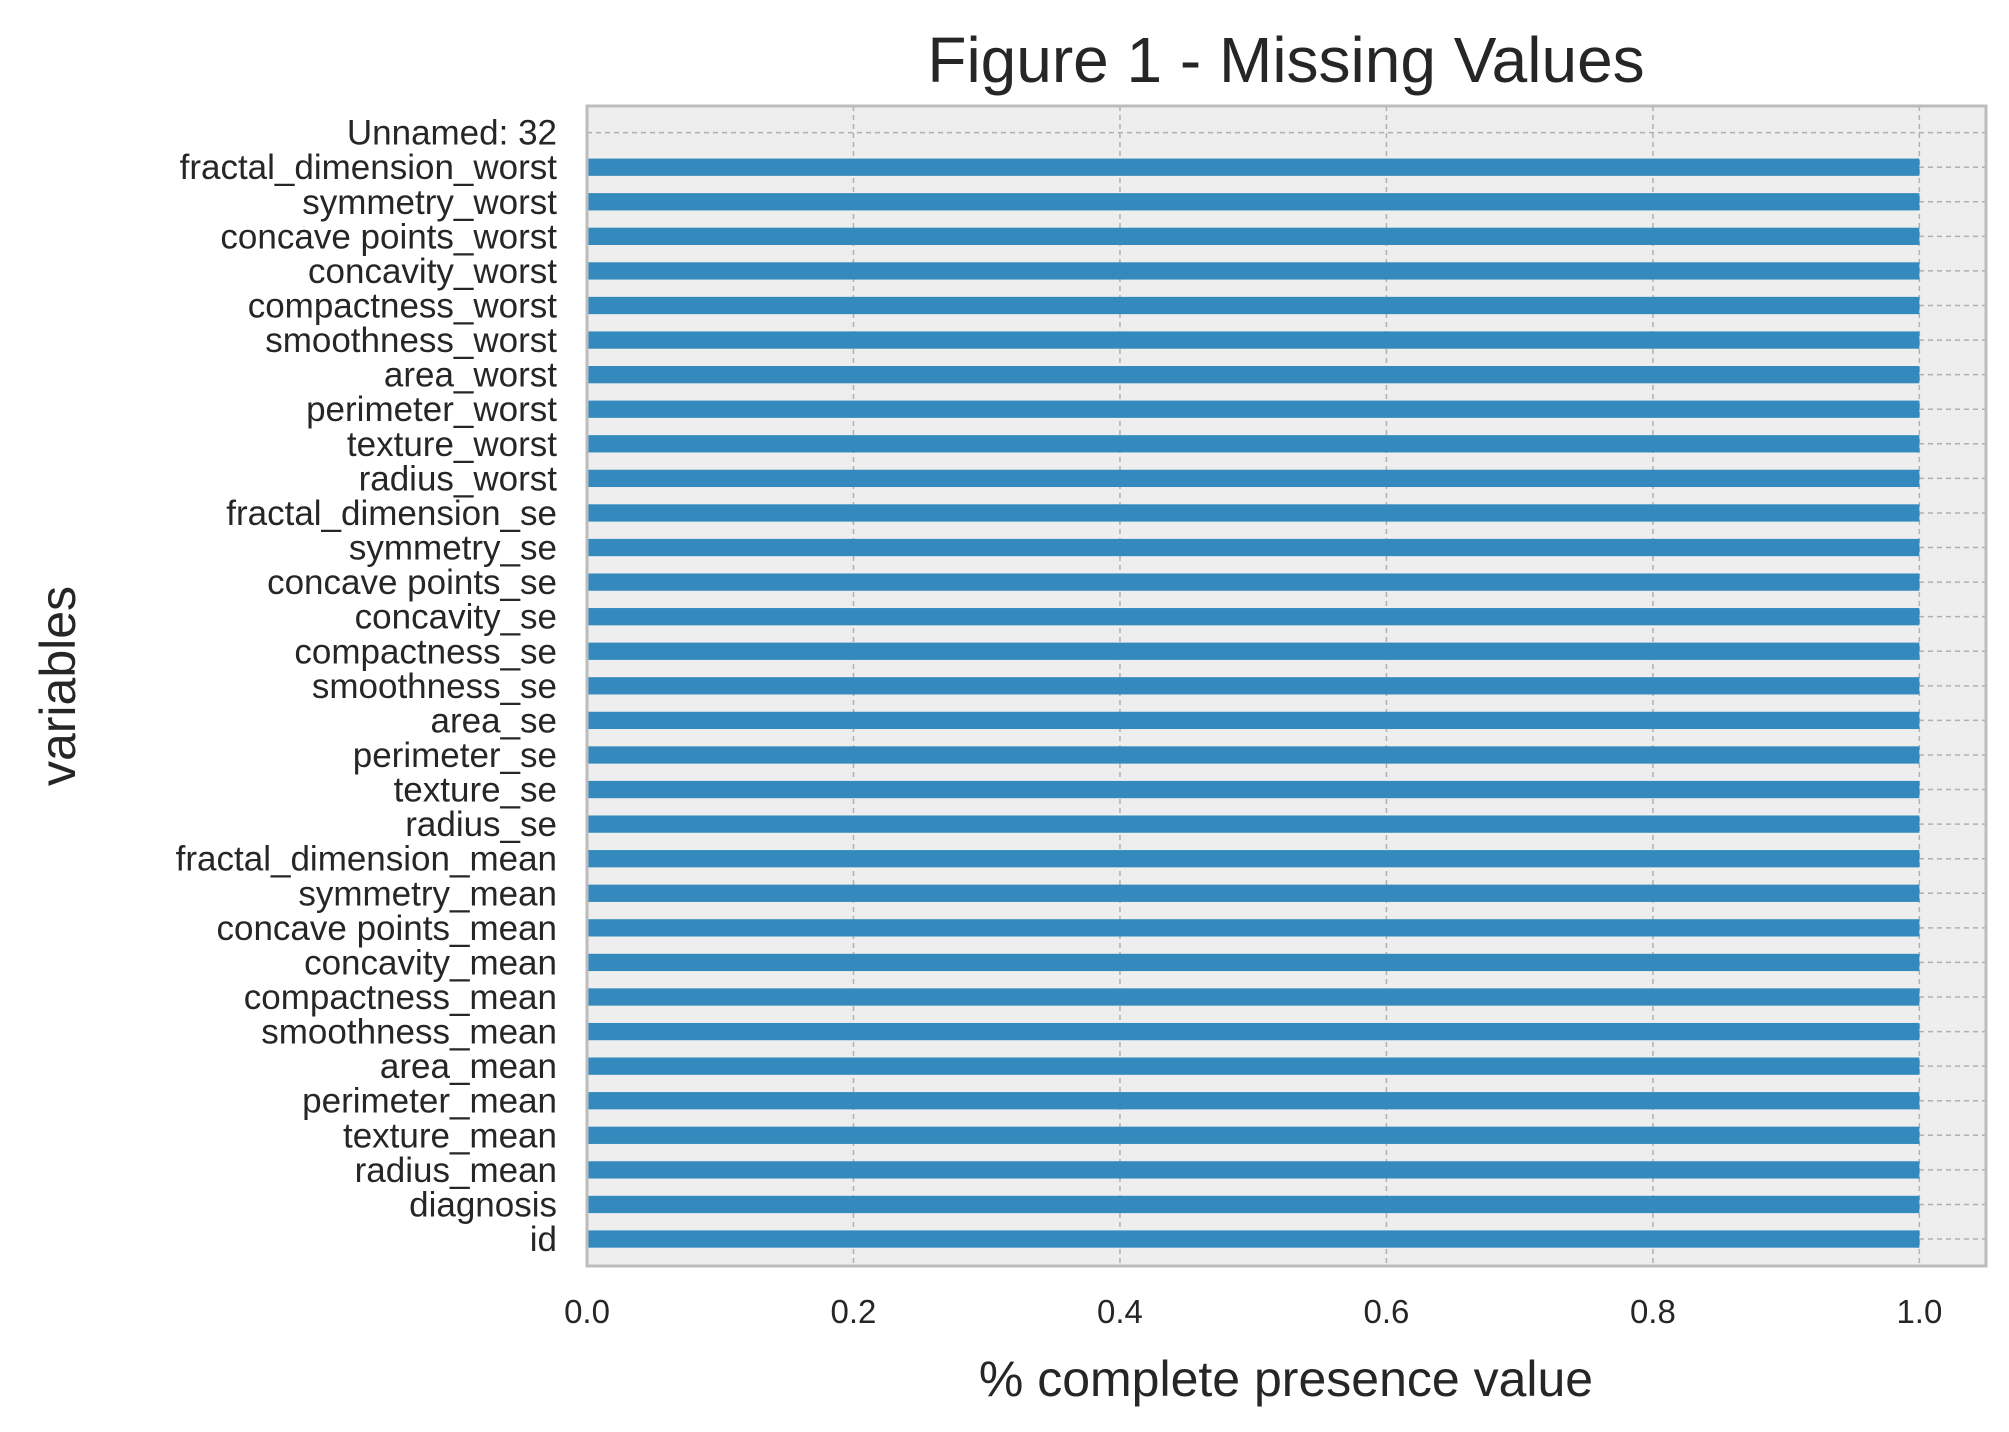 The height and width of the screenshot is (1432, 2009). What do you see at coordinates (587, 1311) in the screenshot?
I see `x-tick-label: 0.0` at bounding box center [587, 1311].